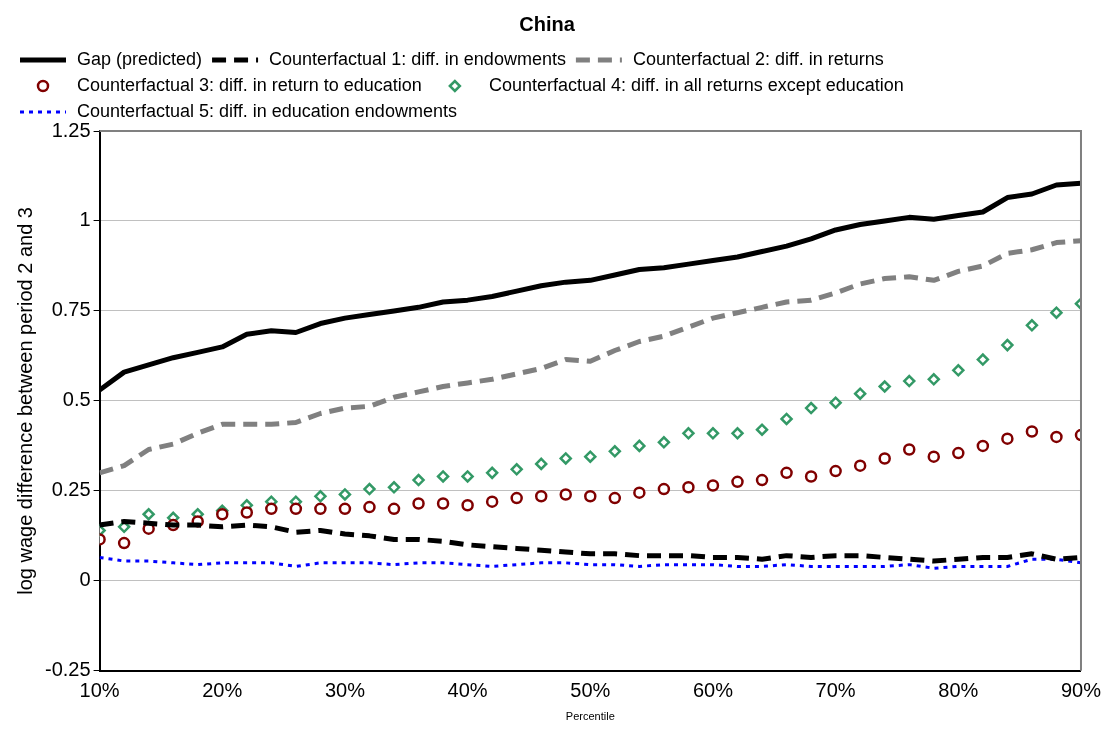  What do you see at coordinates (590, 716) in the screenshot?
I see `x-axis-title: Percentile` at bounding box center [590, 716].